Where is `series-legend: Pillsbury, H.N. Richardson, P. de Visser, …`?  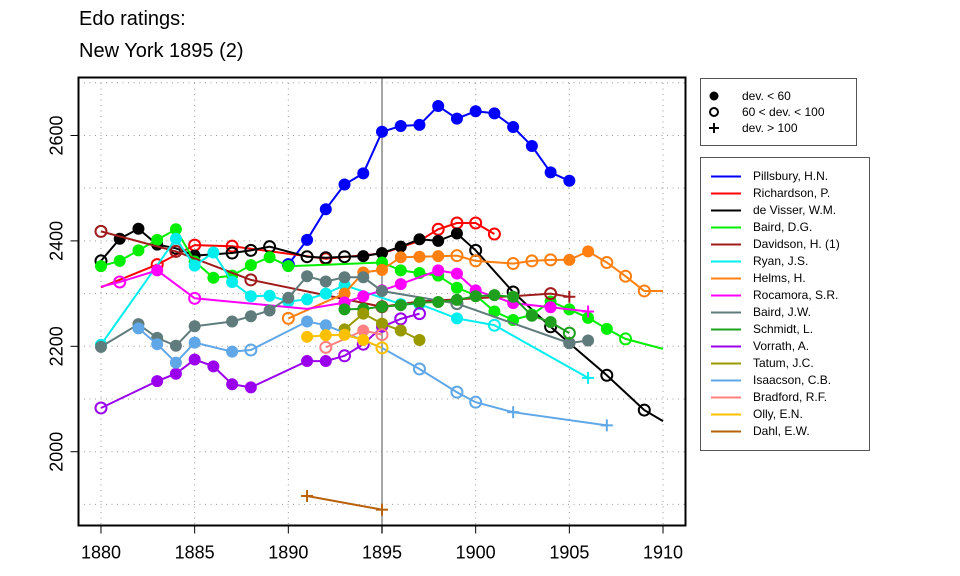
series-legend: Pillsbury, H.N. Richardson, P. de Visser, … is located at coordinates (785, 304).